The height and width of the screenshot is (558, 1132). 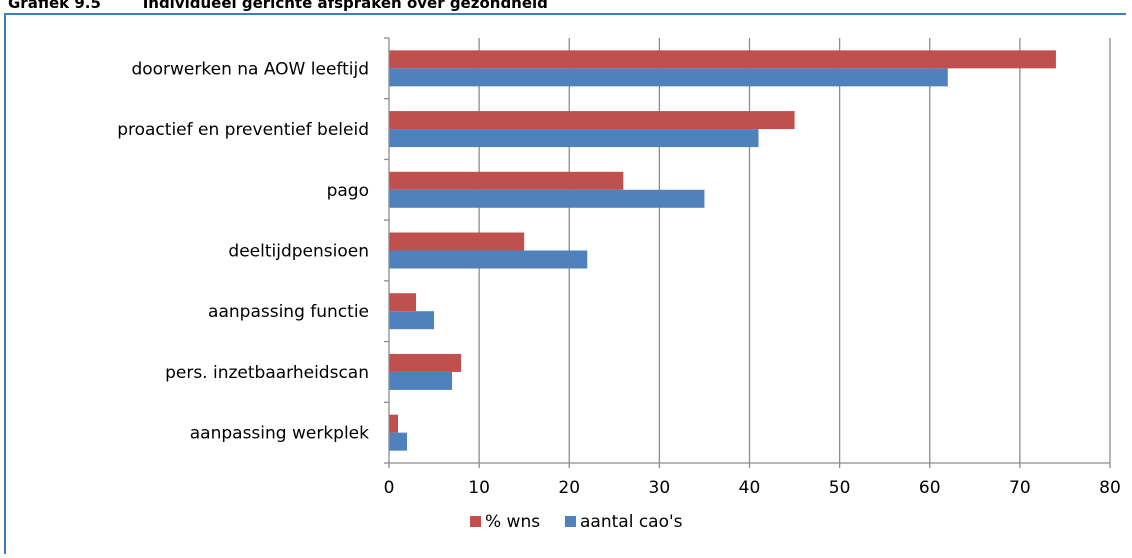 I want to click on x-tick-label-0: 0, so click(x=389, y=488).